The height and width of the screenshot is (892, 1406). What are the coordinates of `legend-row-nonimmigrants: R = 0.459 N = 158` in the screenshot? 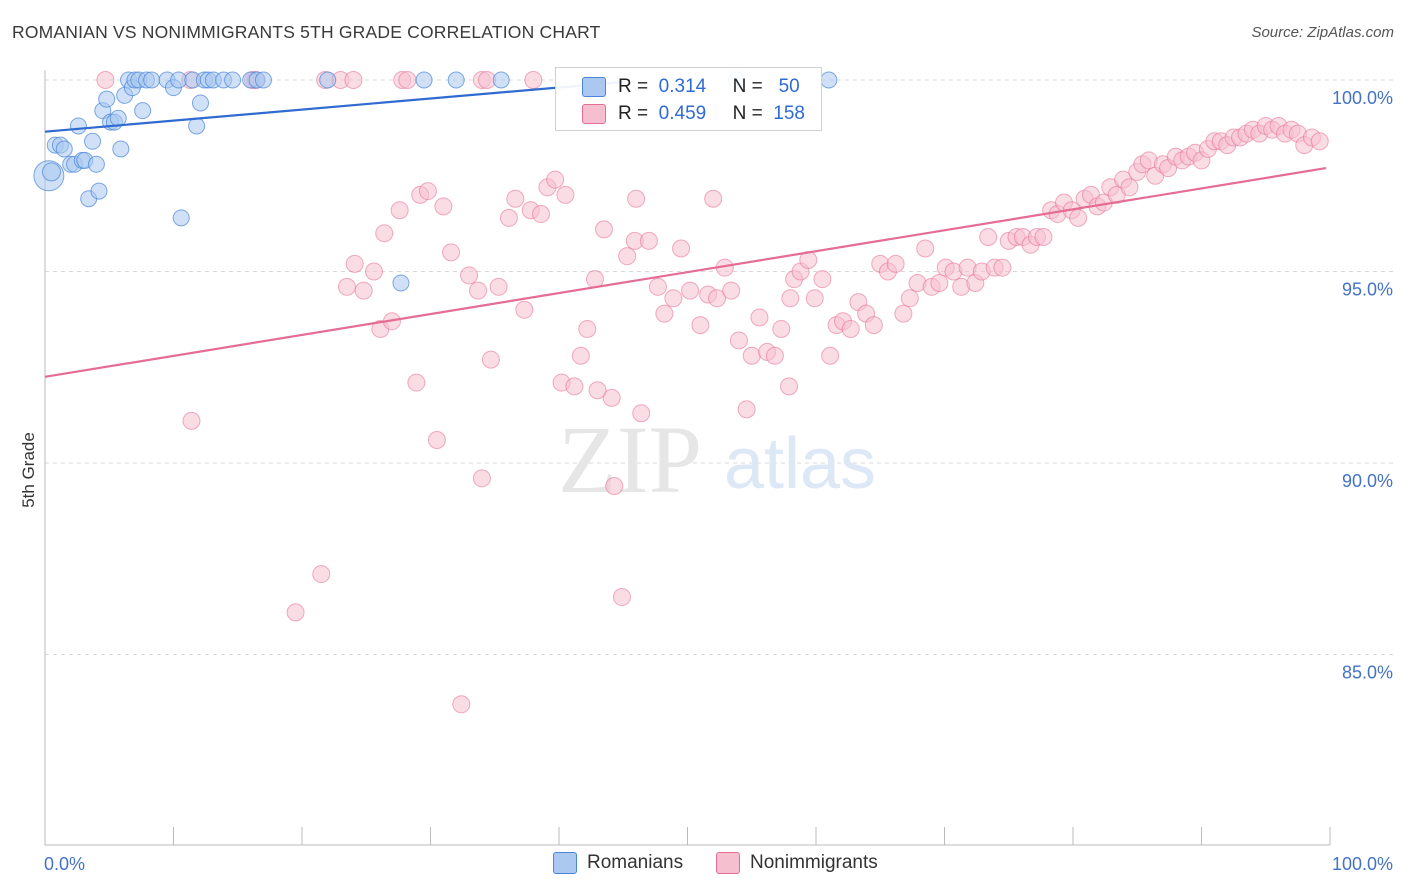 It's located at (680, 114).